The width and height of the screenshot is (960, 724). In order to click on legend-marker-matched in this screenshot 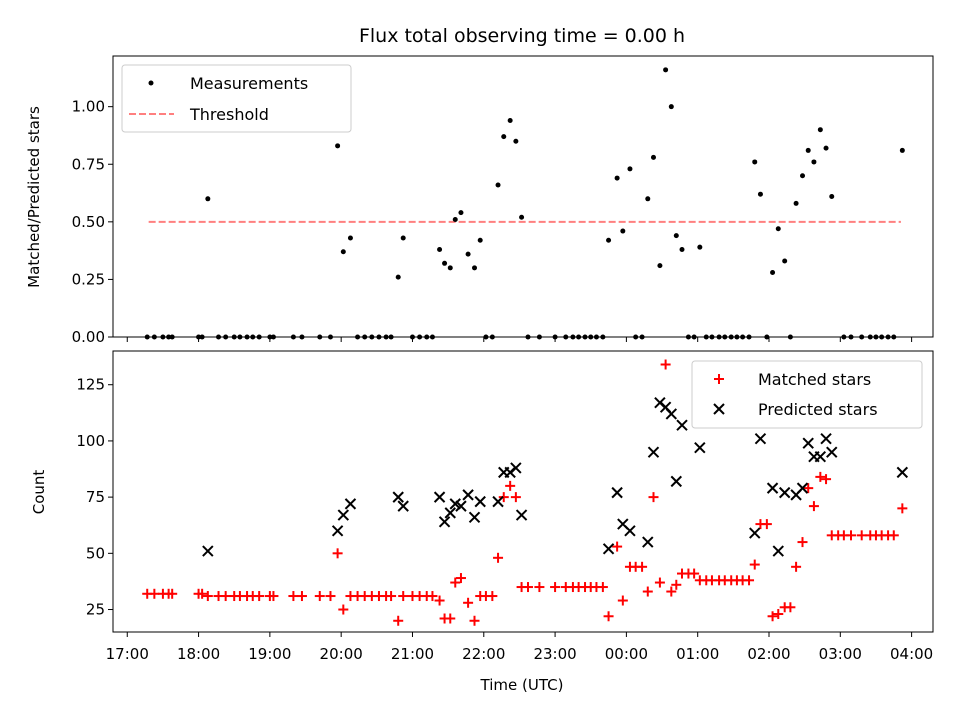, I will do `click(719, 379)`.